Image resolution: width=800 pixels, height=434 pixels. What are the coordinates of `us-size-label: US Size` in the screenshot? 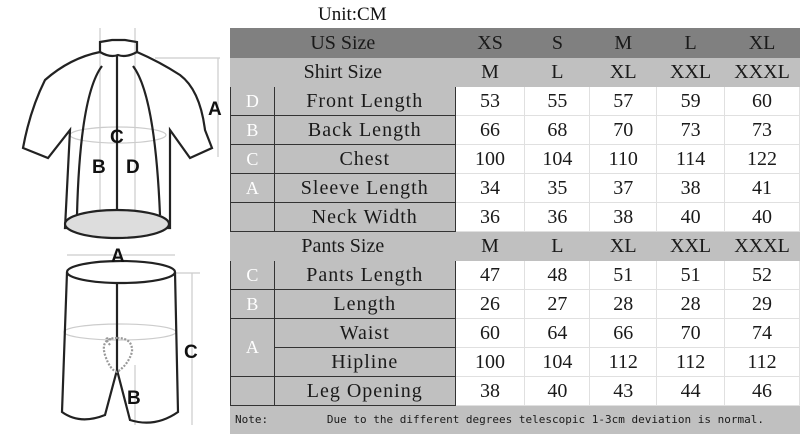 It's located at (343, 43).